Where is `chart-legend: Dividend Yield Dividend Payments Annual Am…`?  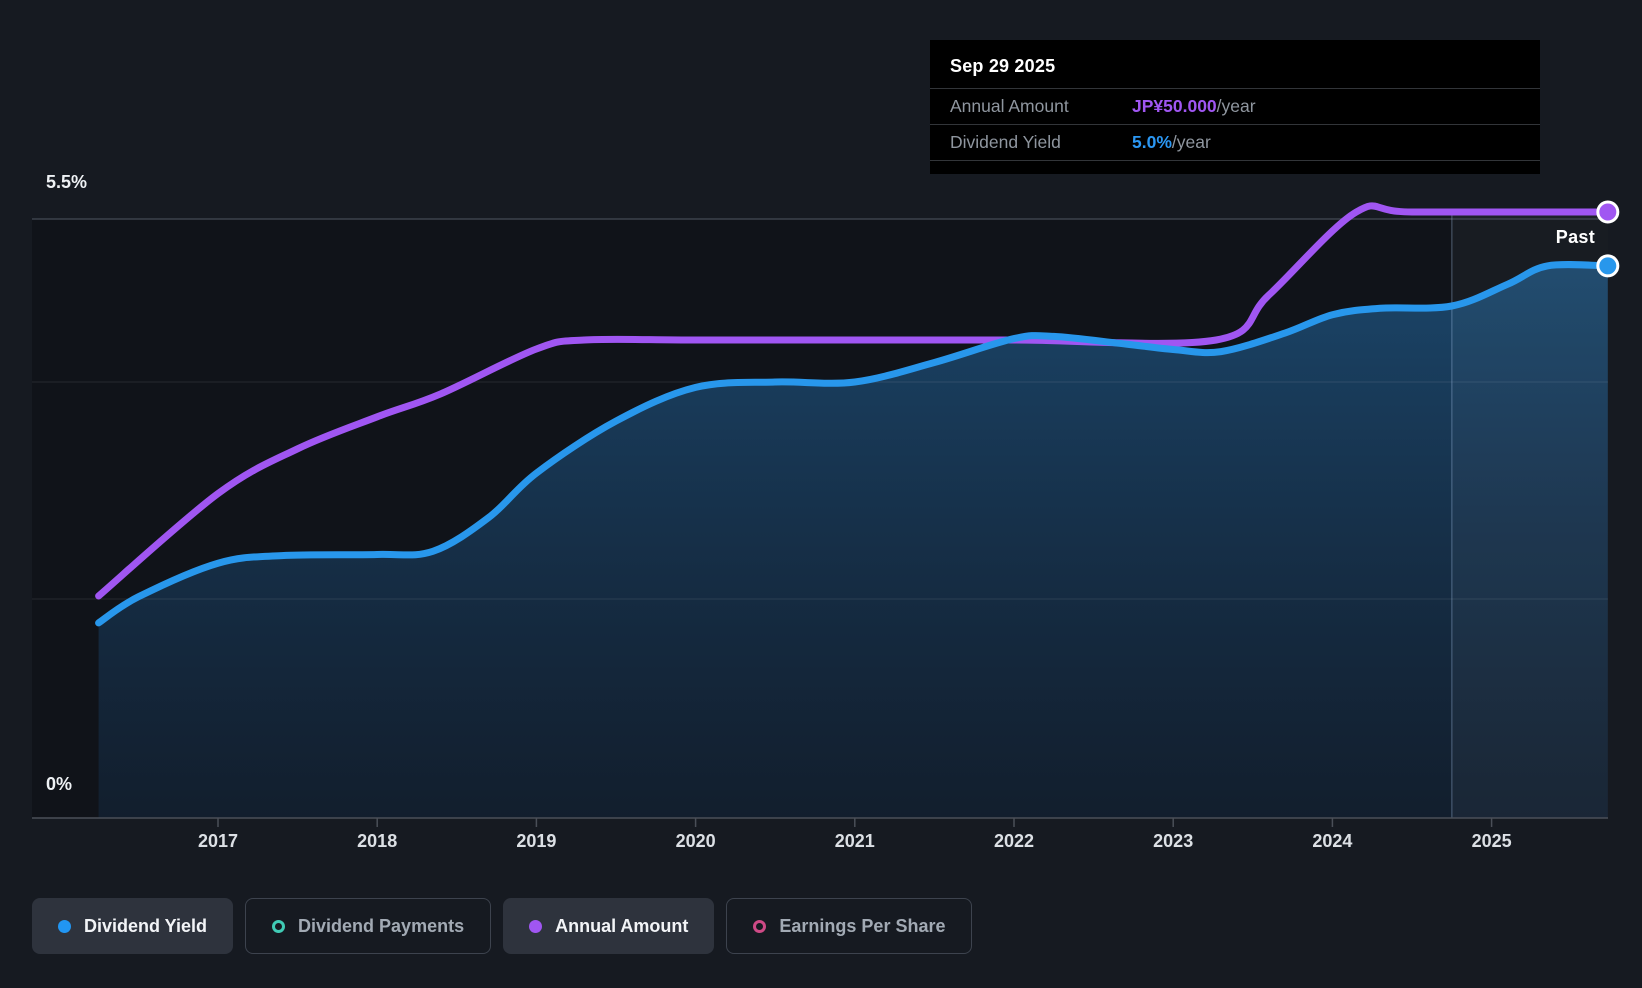 chart-legend: Dividend Yield Dividend Payments Annual Am… is located at coordinates (502, 926).